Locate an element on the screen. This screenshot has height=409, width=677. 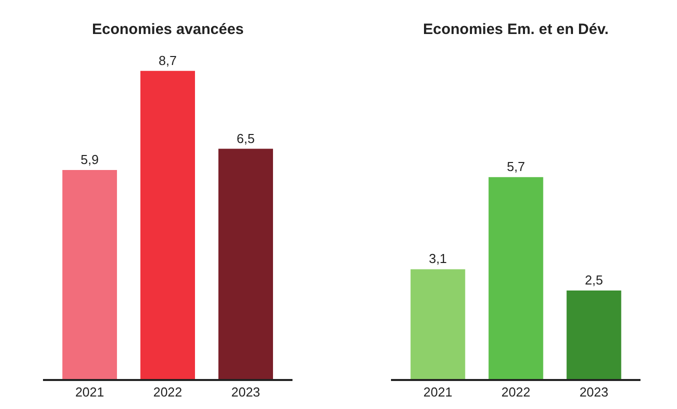
data-label: 2,5 is located at coordinates (593, 280).